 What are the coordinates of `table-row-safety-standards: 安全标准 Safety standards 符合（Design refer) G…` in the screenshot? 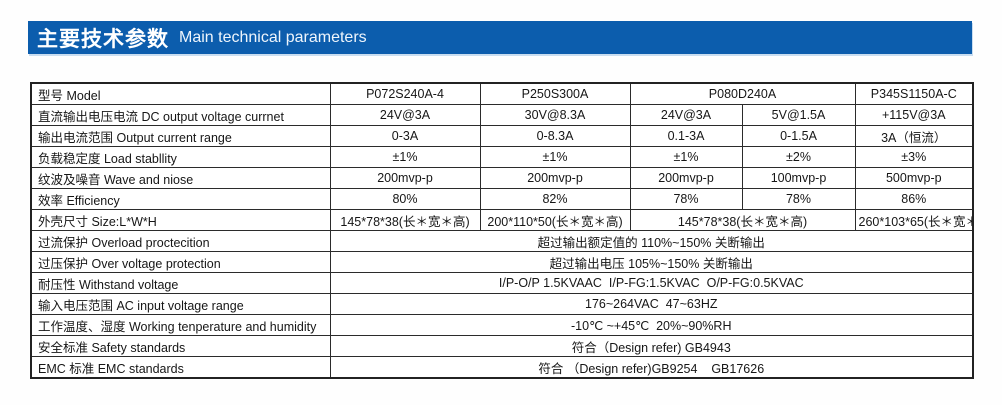 It's located at (502, 346).